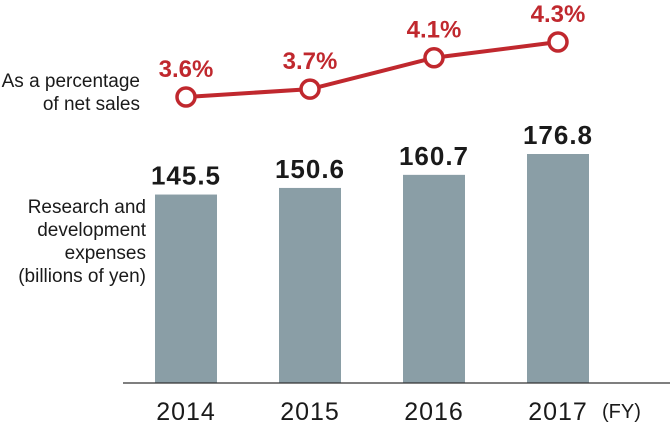  What do you see at coordinates (186, 97) in the screenshot?
I see `line-point-2014` at bounding box center [186, 97].